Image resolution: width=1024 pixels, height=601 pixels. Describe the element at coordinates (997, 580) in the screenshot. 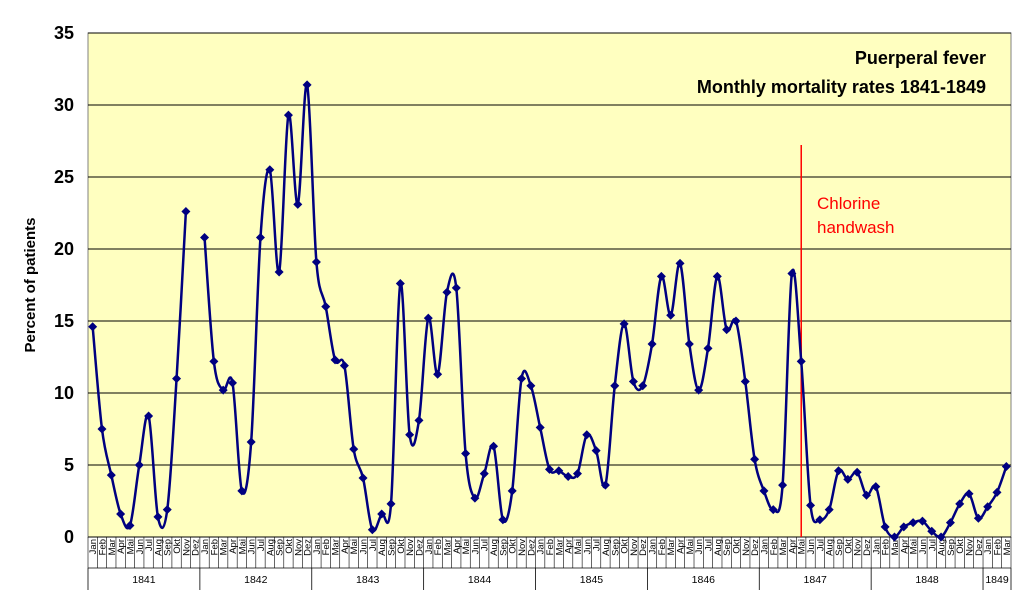

I see `year-label-1849: 1849` at that location.